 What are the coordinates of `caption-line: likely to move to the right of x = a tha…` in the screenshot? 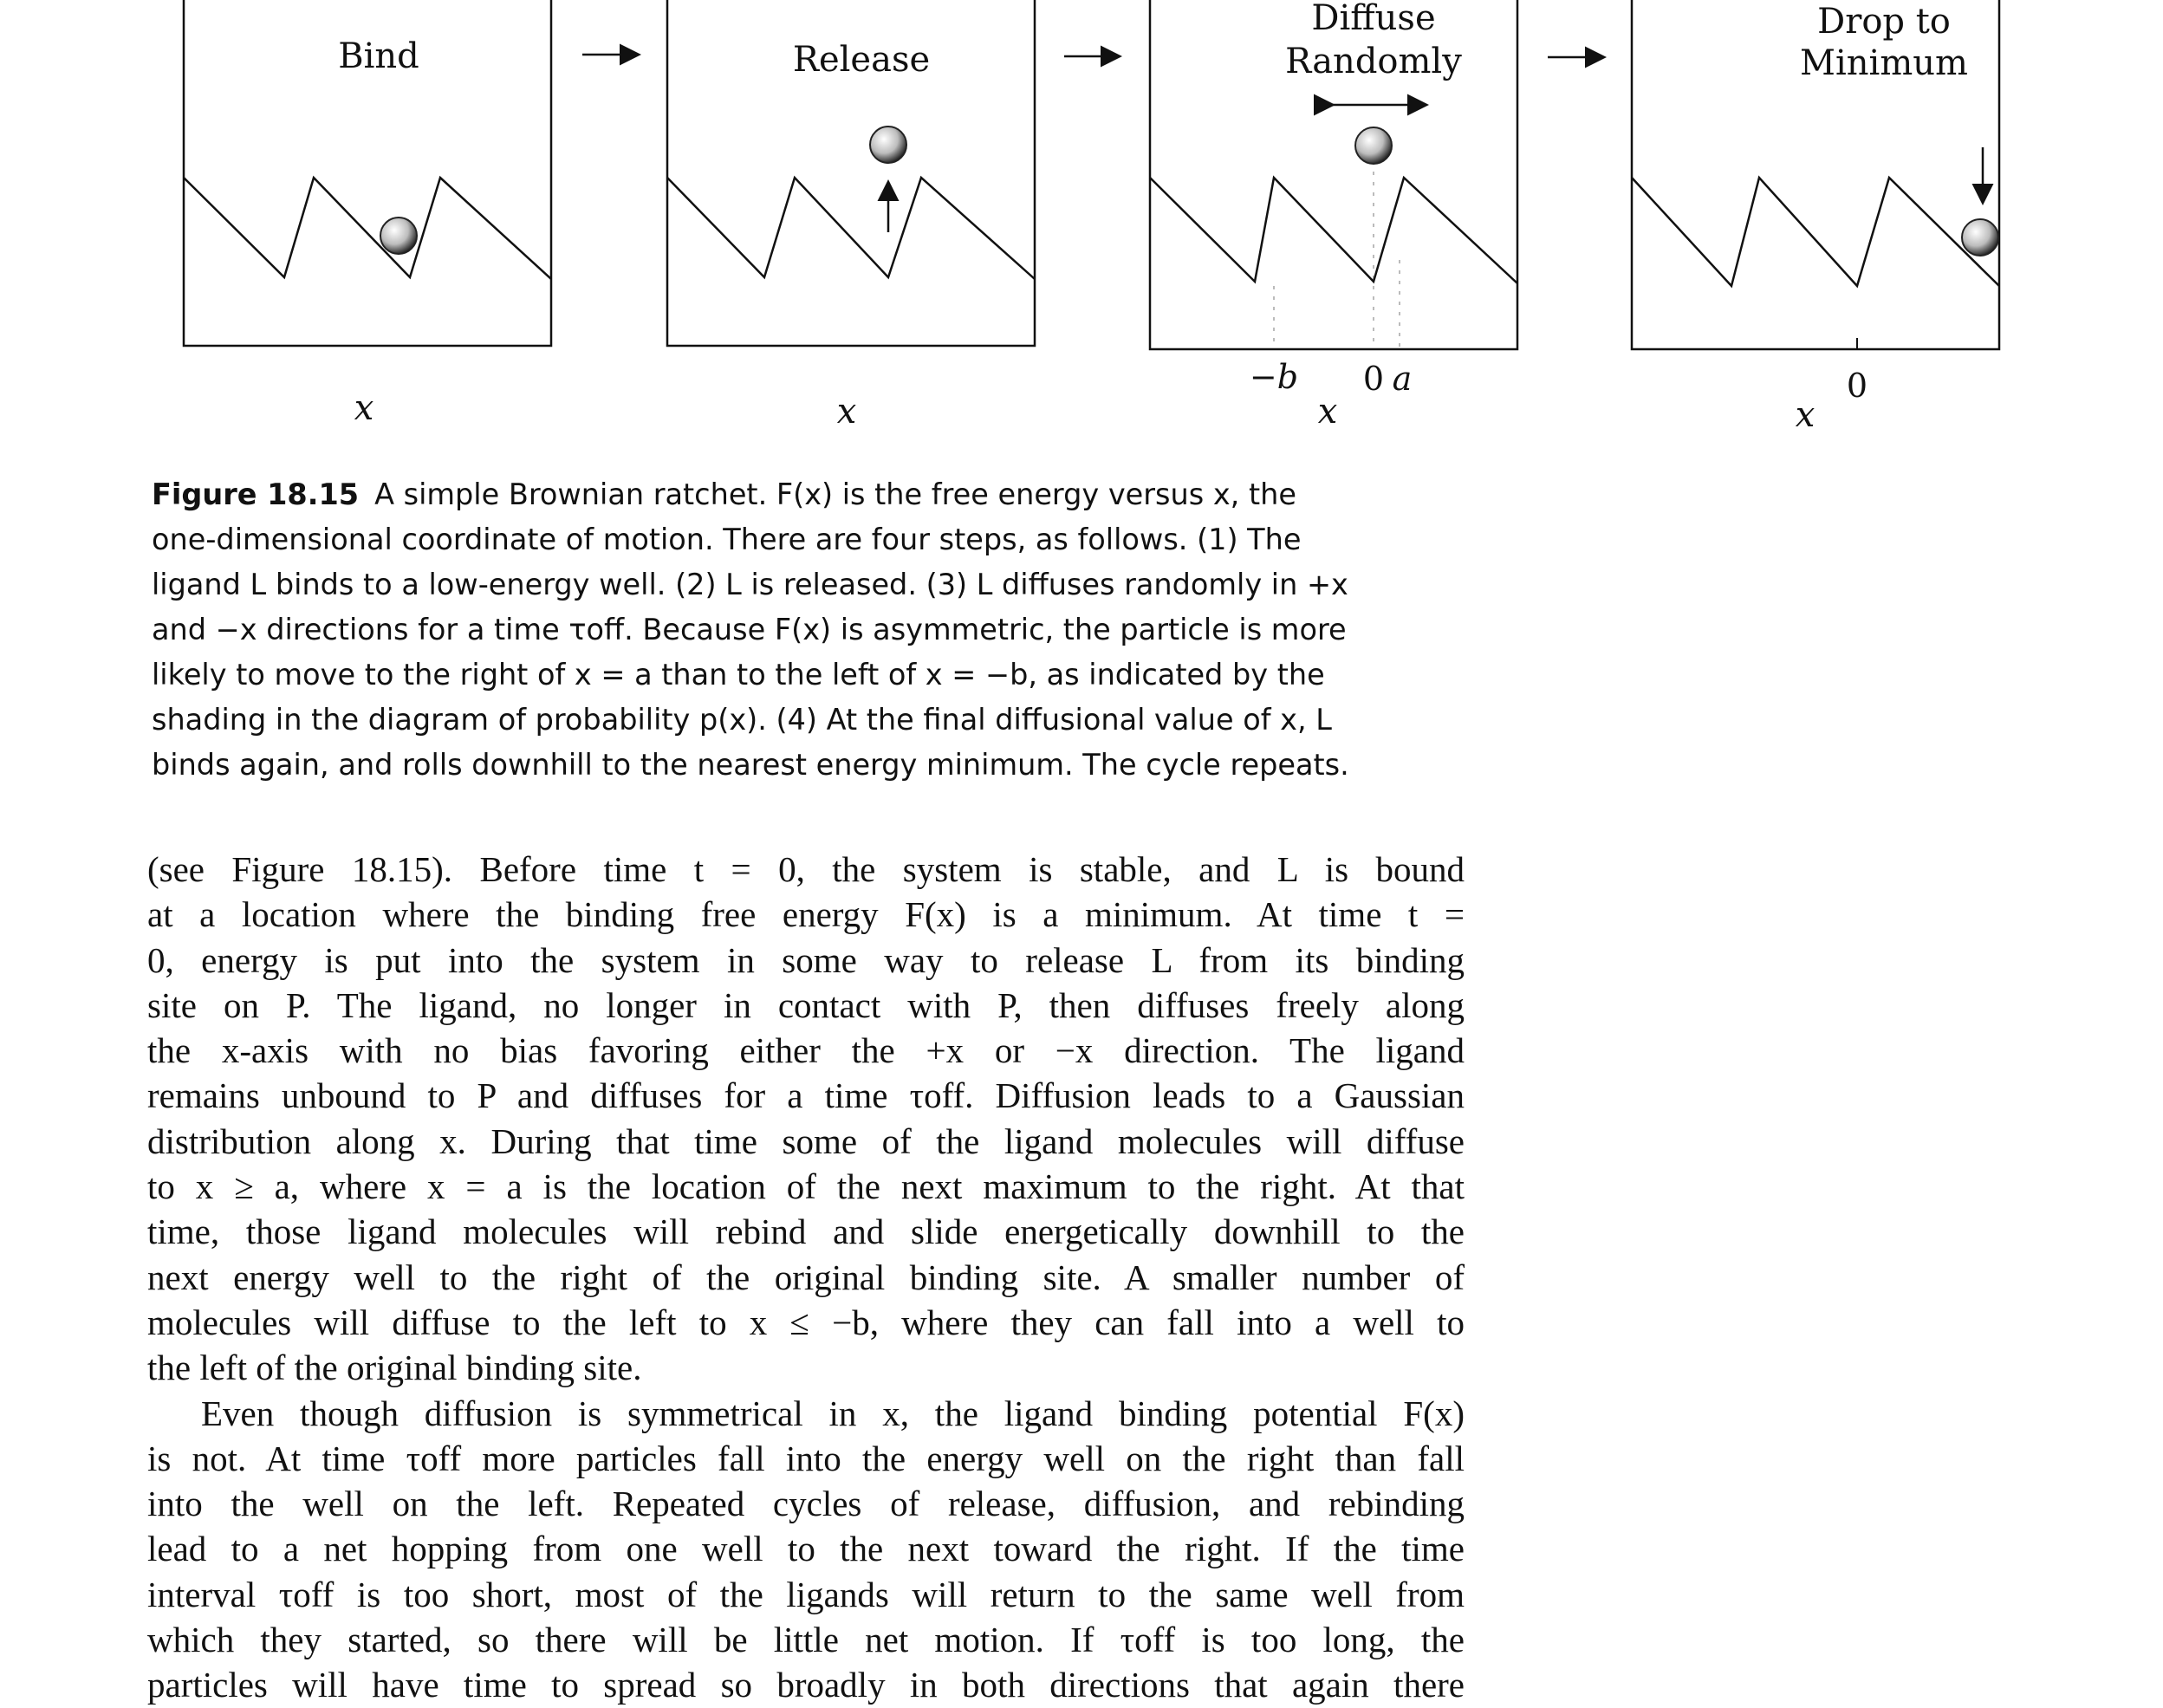 It's located at (738, 675).